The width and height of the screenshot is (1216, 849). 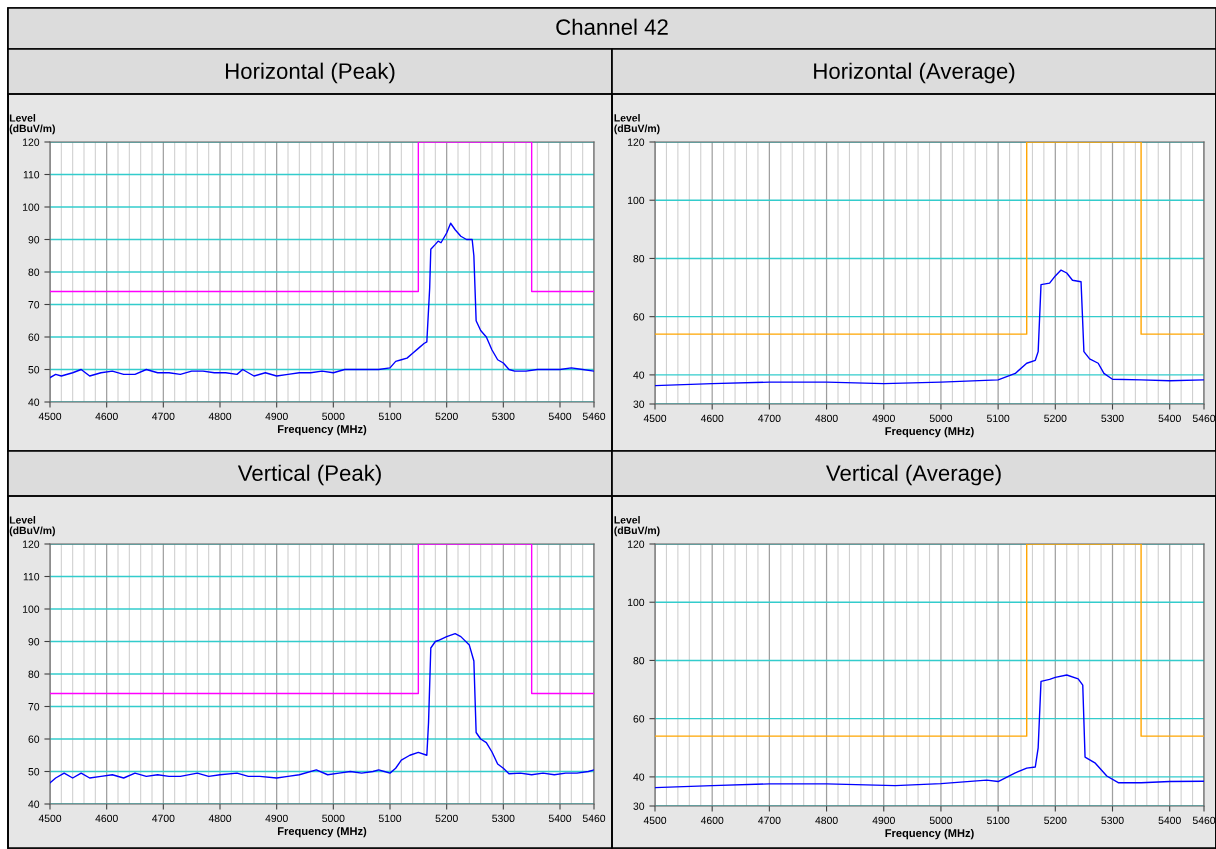 What do you see at coordinates (914, 73) in the screenshot?
I see `chart-title: Horizontal (Average)` at bounding box center [914, 73].